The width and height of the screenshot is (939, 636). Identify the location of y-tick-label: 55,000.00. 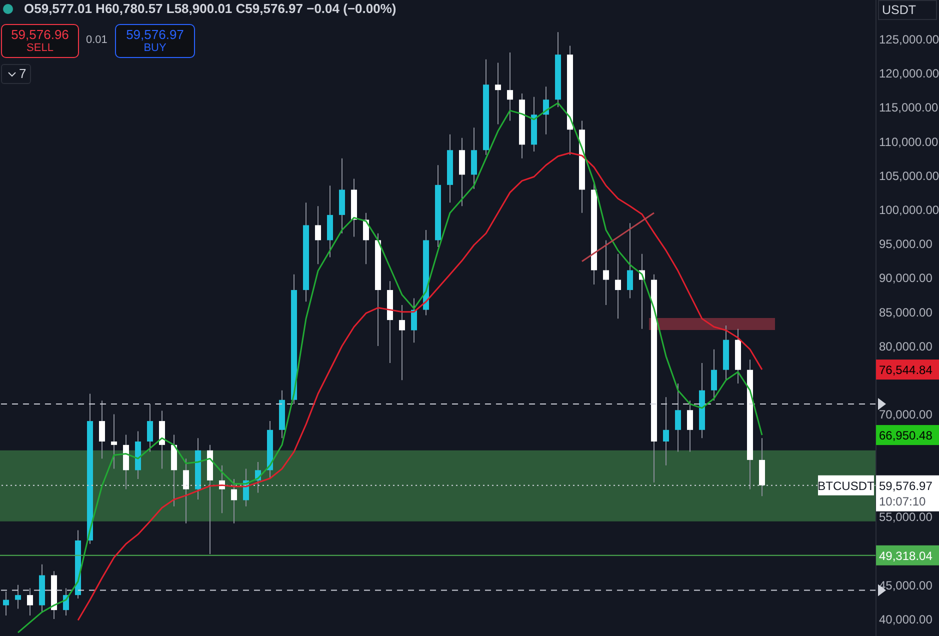
(906, 517).